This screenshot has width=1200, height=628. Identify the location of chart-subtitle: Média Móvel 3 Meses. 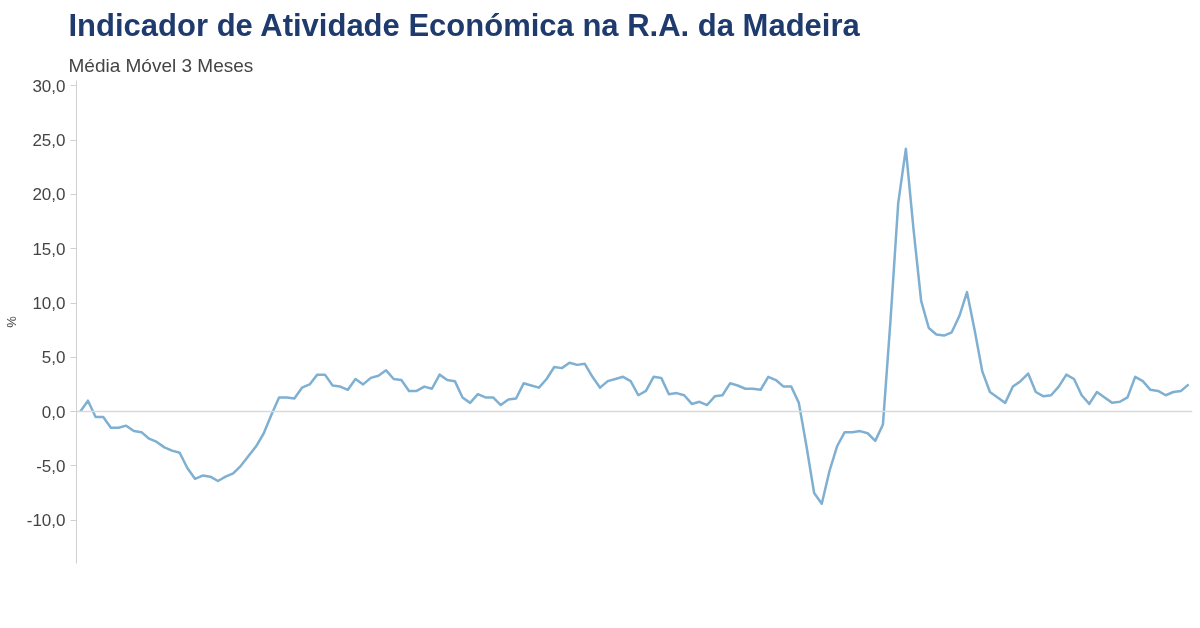
(161, 65).